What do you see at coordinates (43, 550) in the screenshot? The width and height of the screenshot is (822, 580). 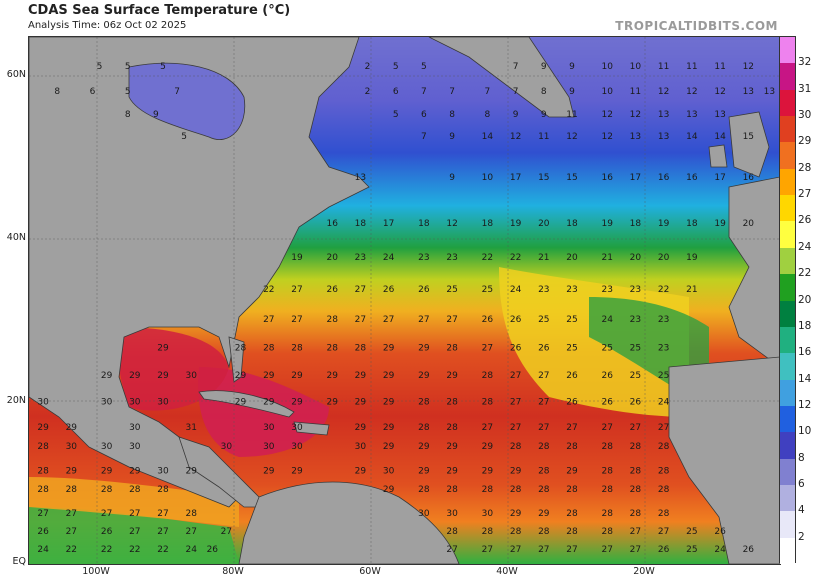 I see `sst-value-label: 24` at bounding box center [43, 550].